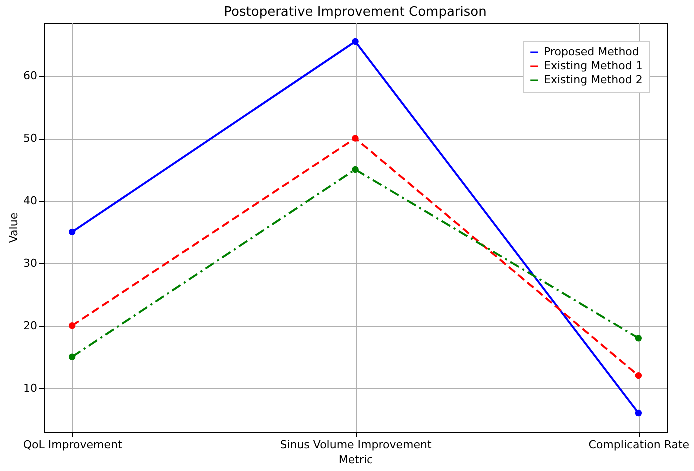 The width and height of the screenshot is (694, 471). Describe the element at coordinates (14, 228) in the screenshot. I see `y-axis-title: Value` at that location.